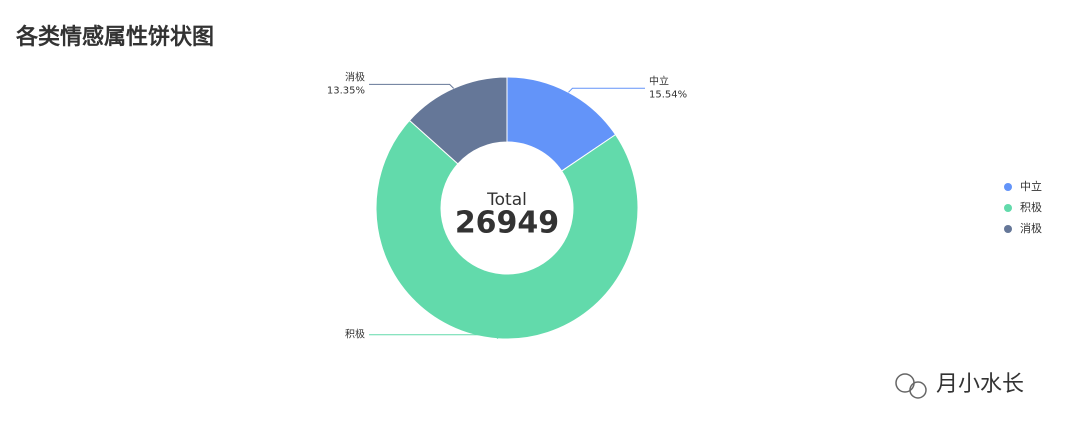  I want to click on slice-value-label: 15.54%, so click(668, 94).